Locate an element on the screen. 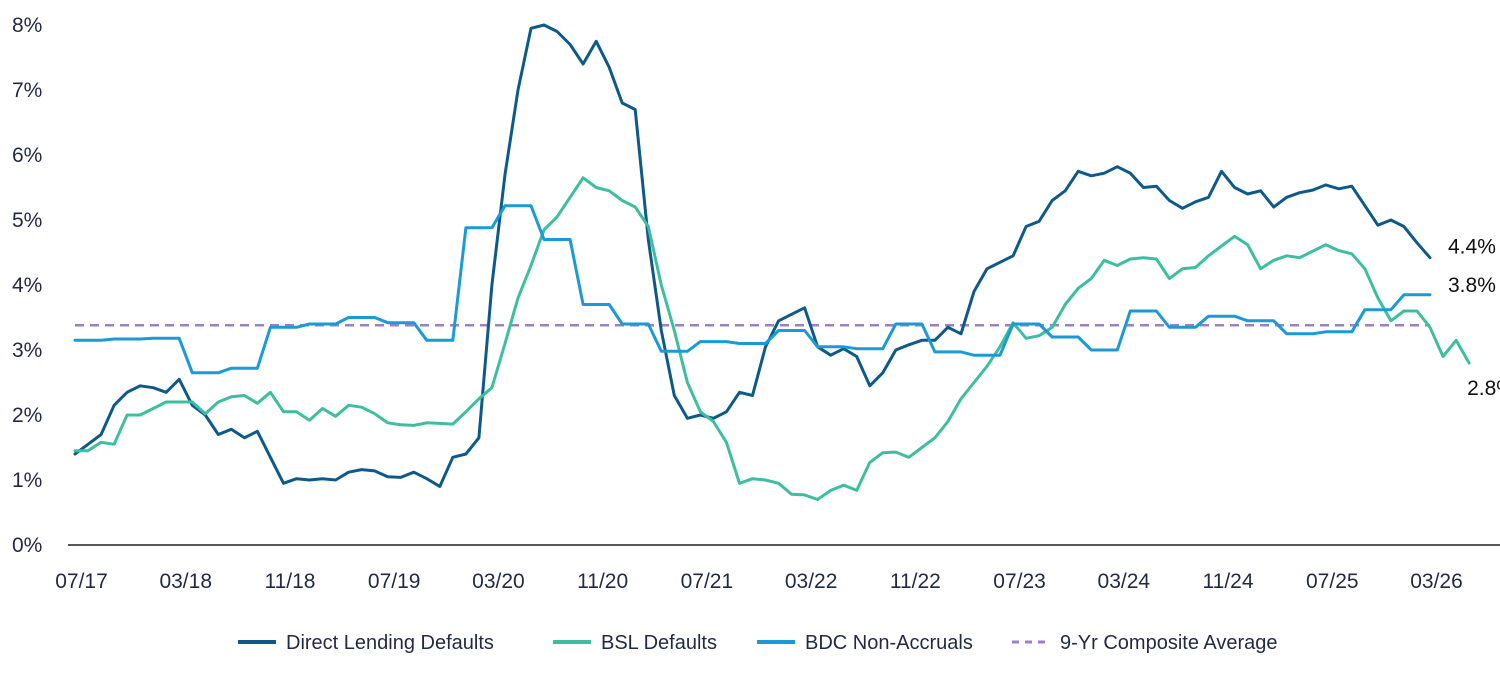 The width and height of the screenshot is (1500, 690). end-labels: 4.4% 2.8% 3.8% is located at coordinates (1474, 318).